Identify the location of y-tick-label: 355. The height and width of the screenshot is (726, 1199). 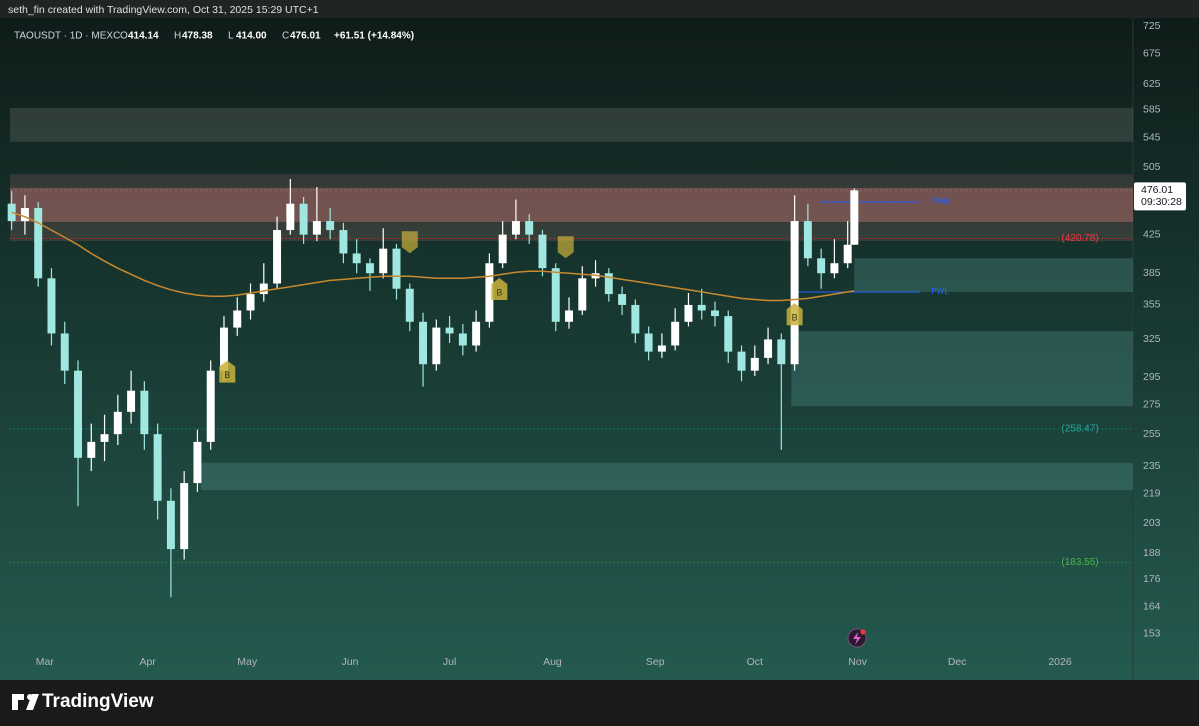
(1152, 305).